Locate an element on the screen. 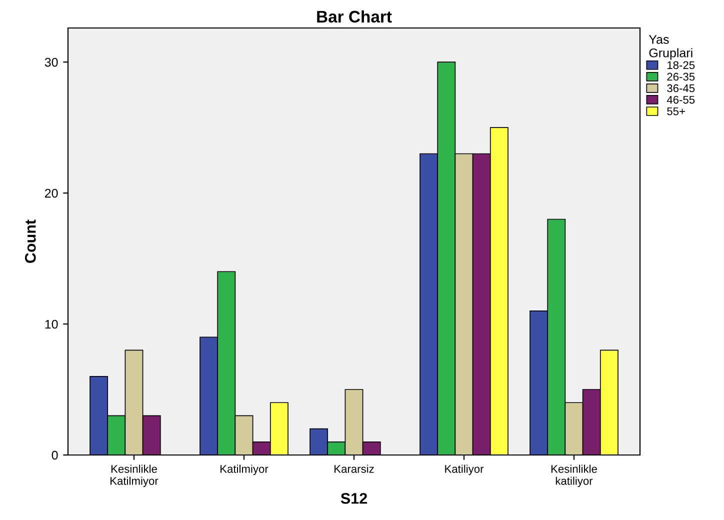  legend-label: 46-55 is located at coordinates (680, 100).